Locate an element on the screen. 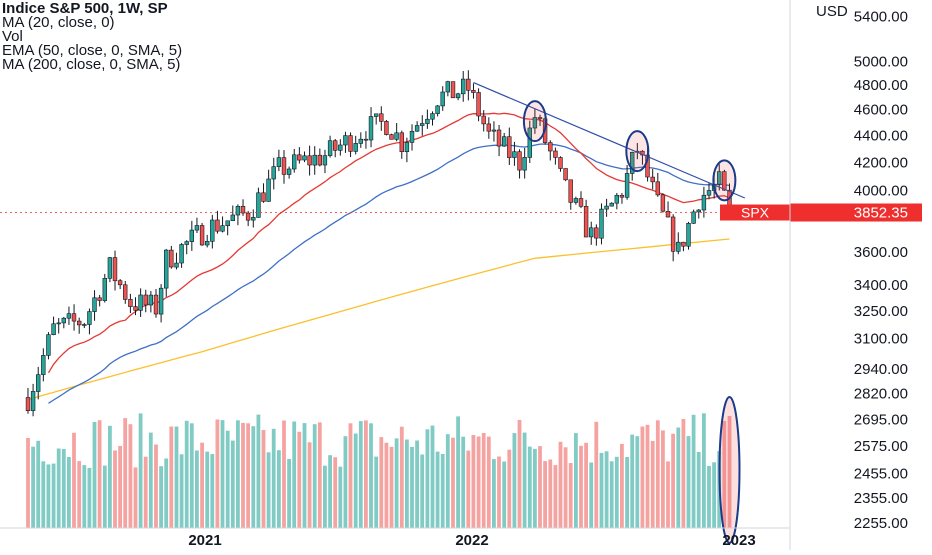 This screenshot has width=932, height=555. y-tick-label: 2575.00 is located at coordinates (881, 446).